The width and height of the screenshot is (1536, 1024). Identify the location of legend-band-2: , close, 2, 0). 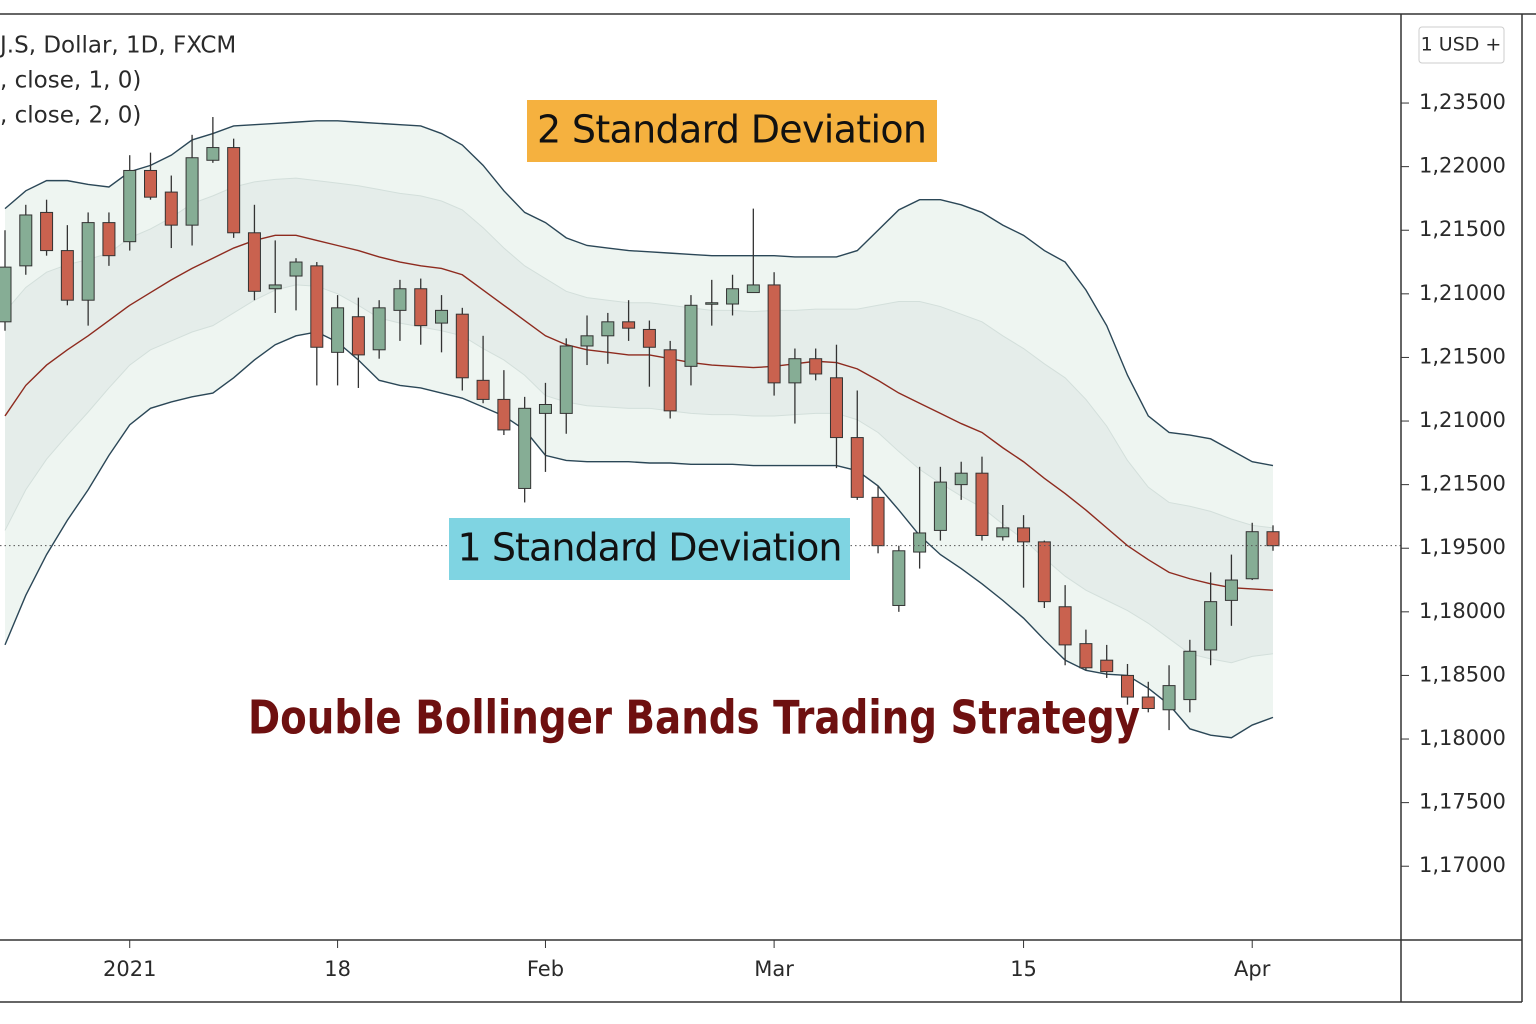
(70, 116).